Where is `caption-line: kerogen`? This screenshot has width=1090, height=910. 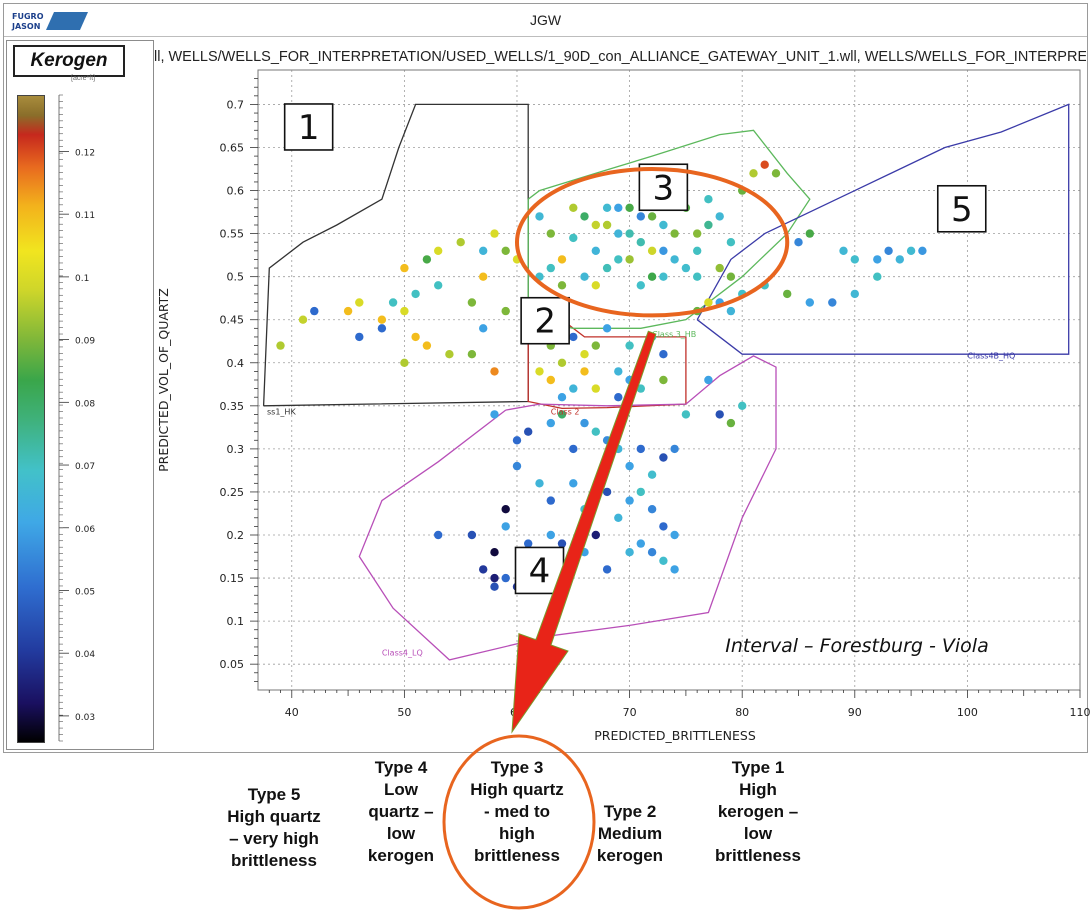 caption-line: kerogen is located at coordinates (401, 855).